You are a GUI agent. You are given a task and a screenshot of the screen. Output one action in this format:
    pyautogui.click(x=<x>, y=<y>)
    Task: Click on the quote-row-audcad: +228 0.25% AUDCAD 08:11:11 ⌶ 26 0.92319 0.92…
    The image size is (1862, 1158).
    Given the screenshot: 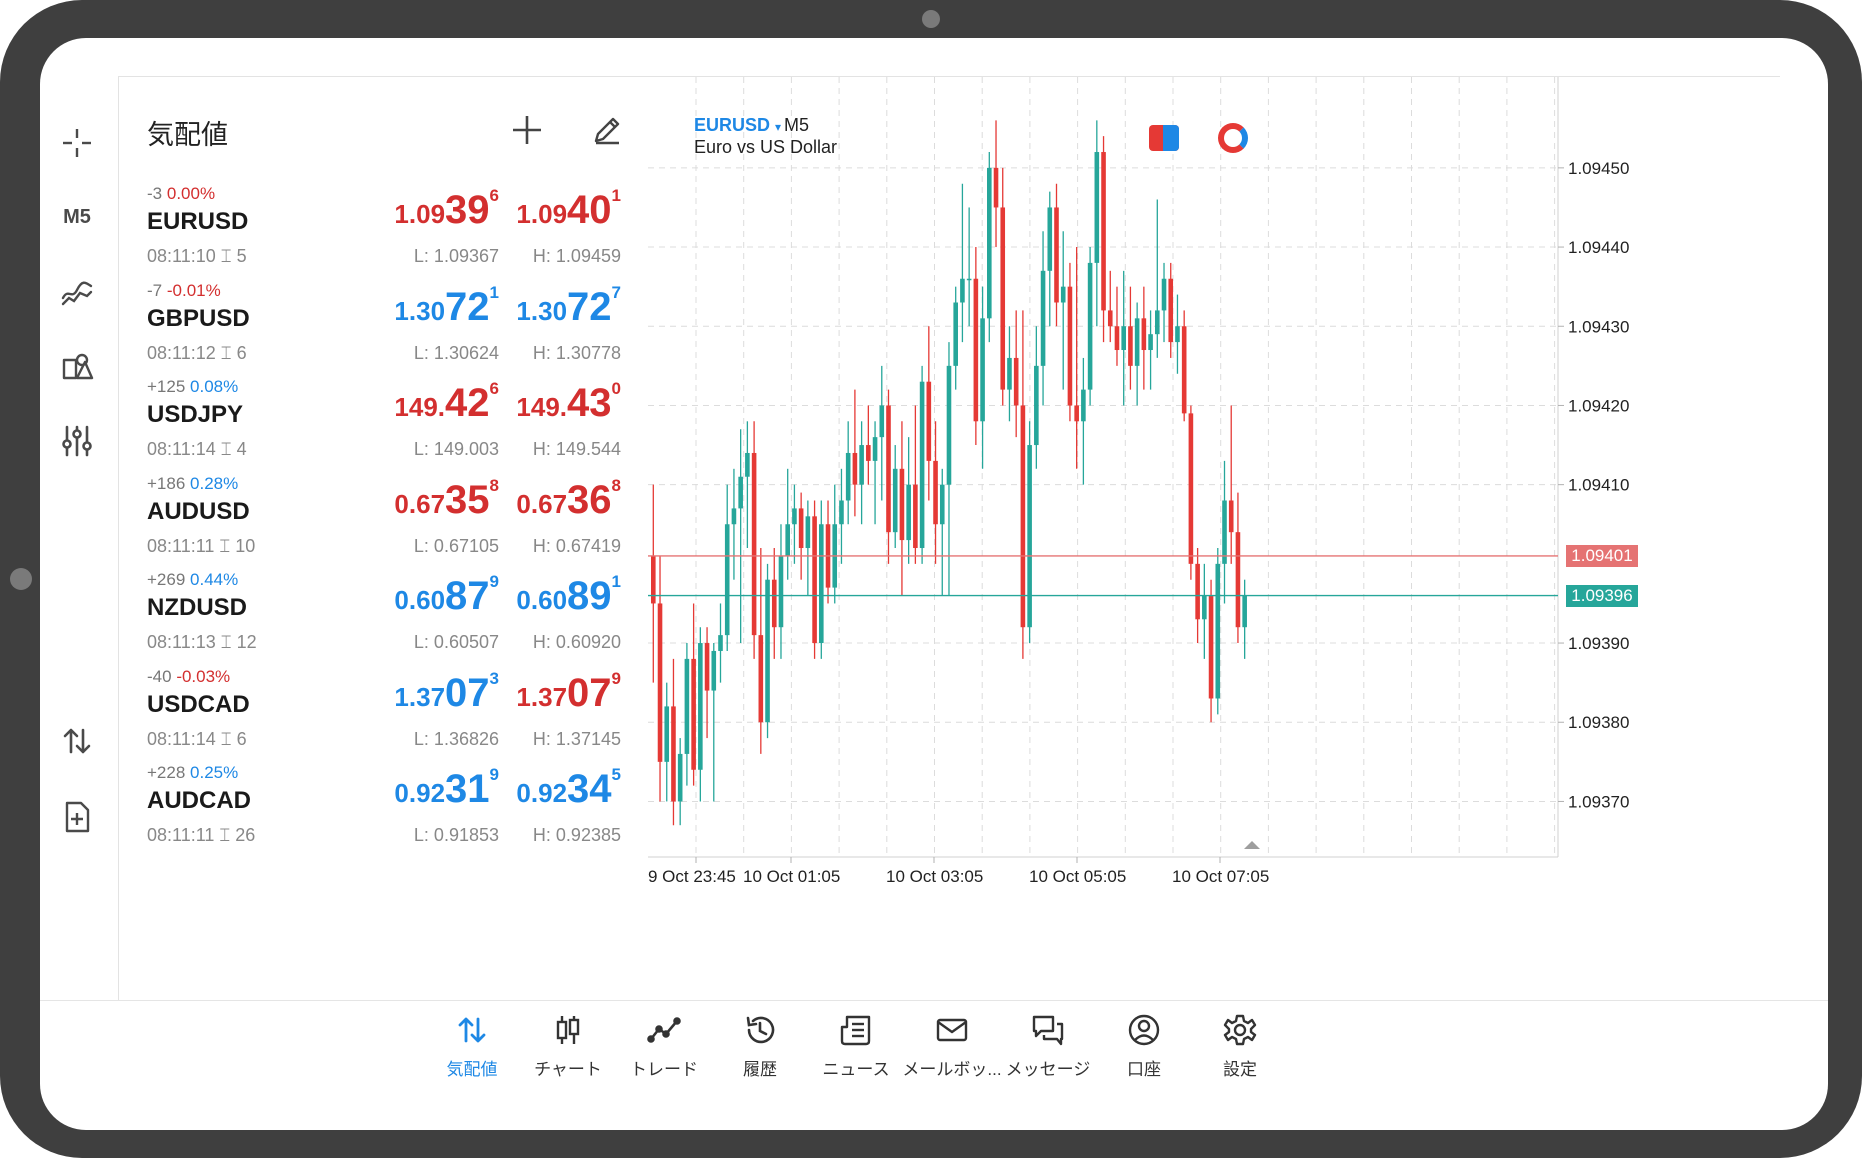 What is the action you would take?
    pyautogui.click(x=384, y=808)
    